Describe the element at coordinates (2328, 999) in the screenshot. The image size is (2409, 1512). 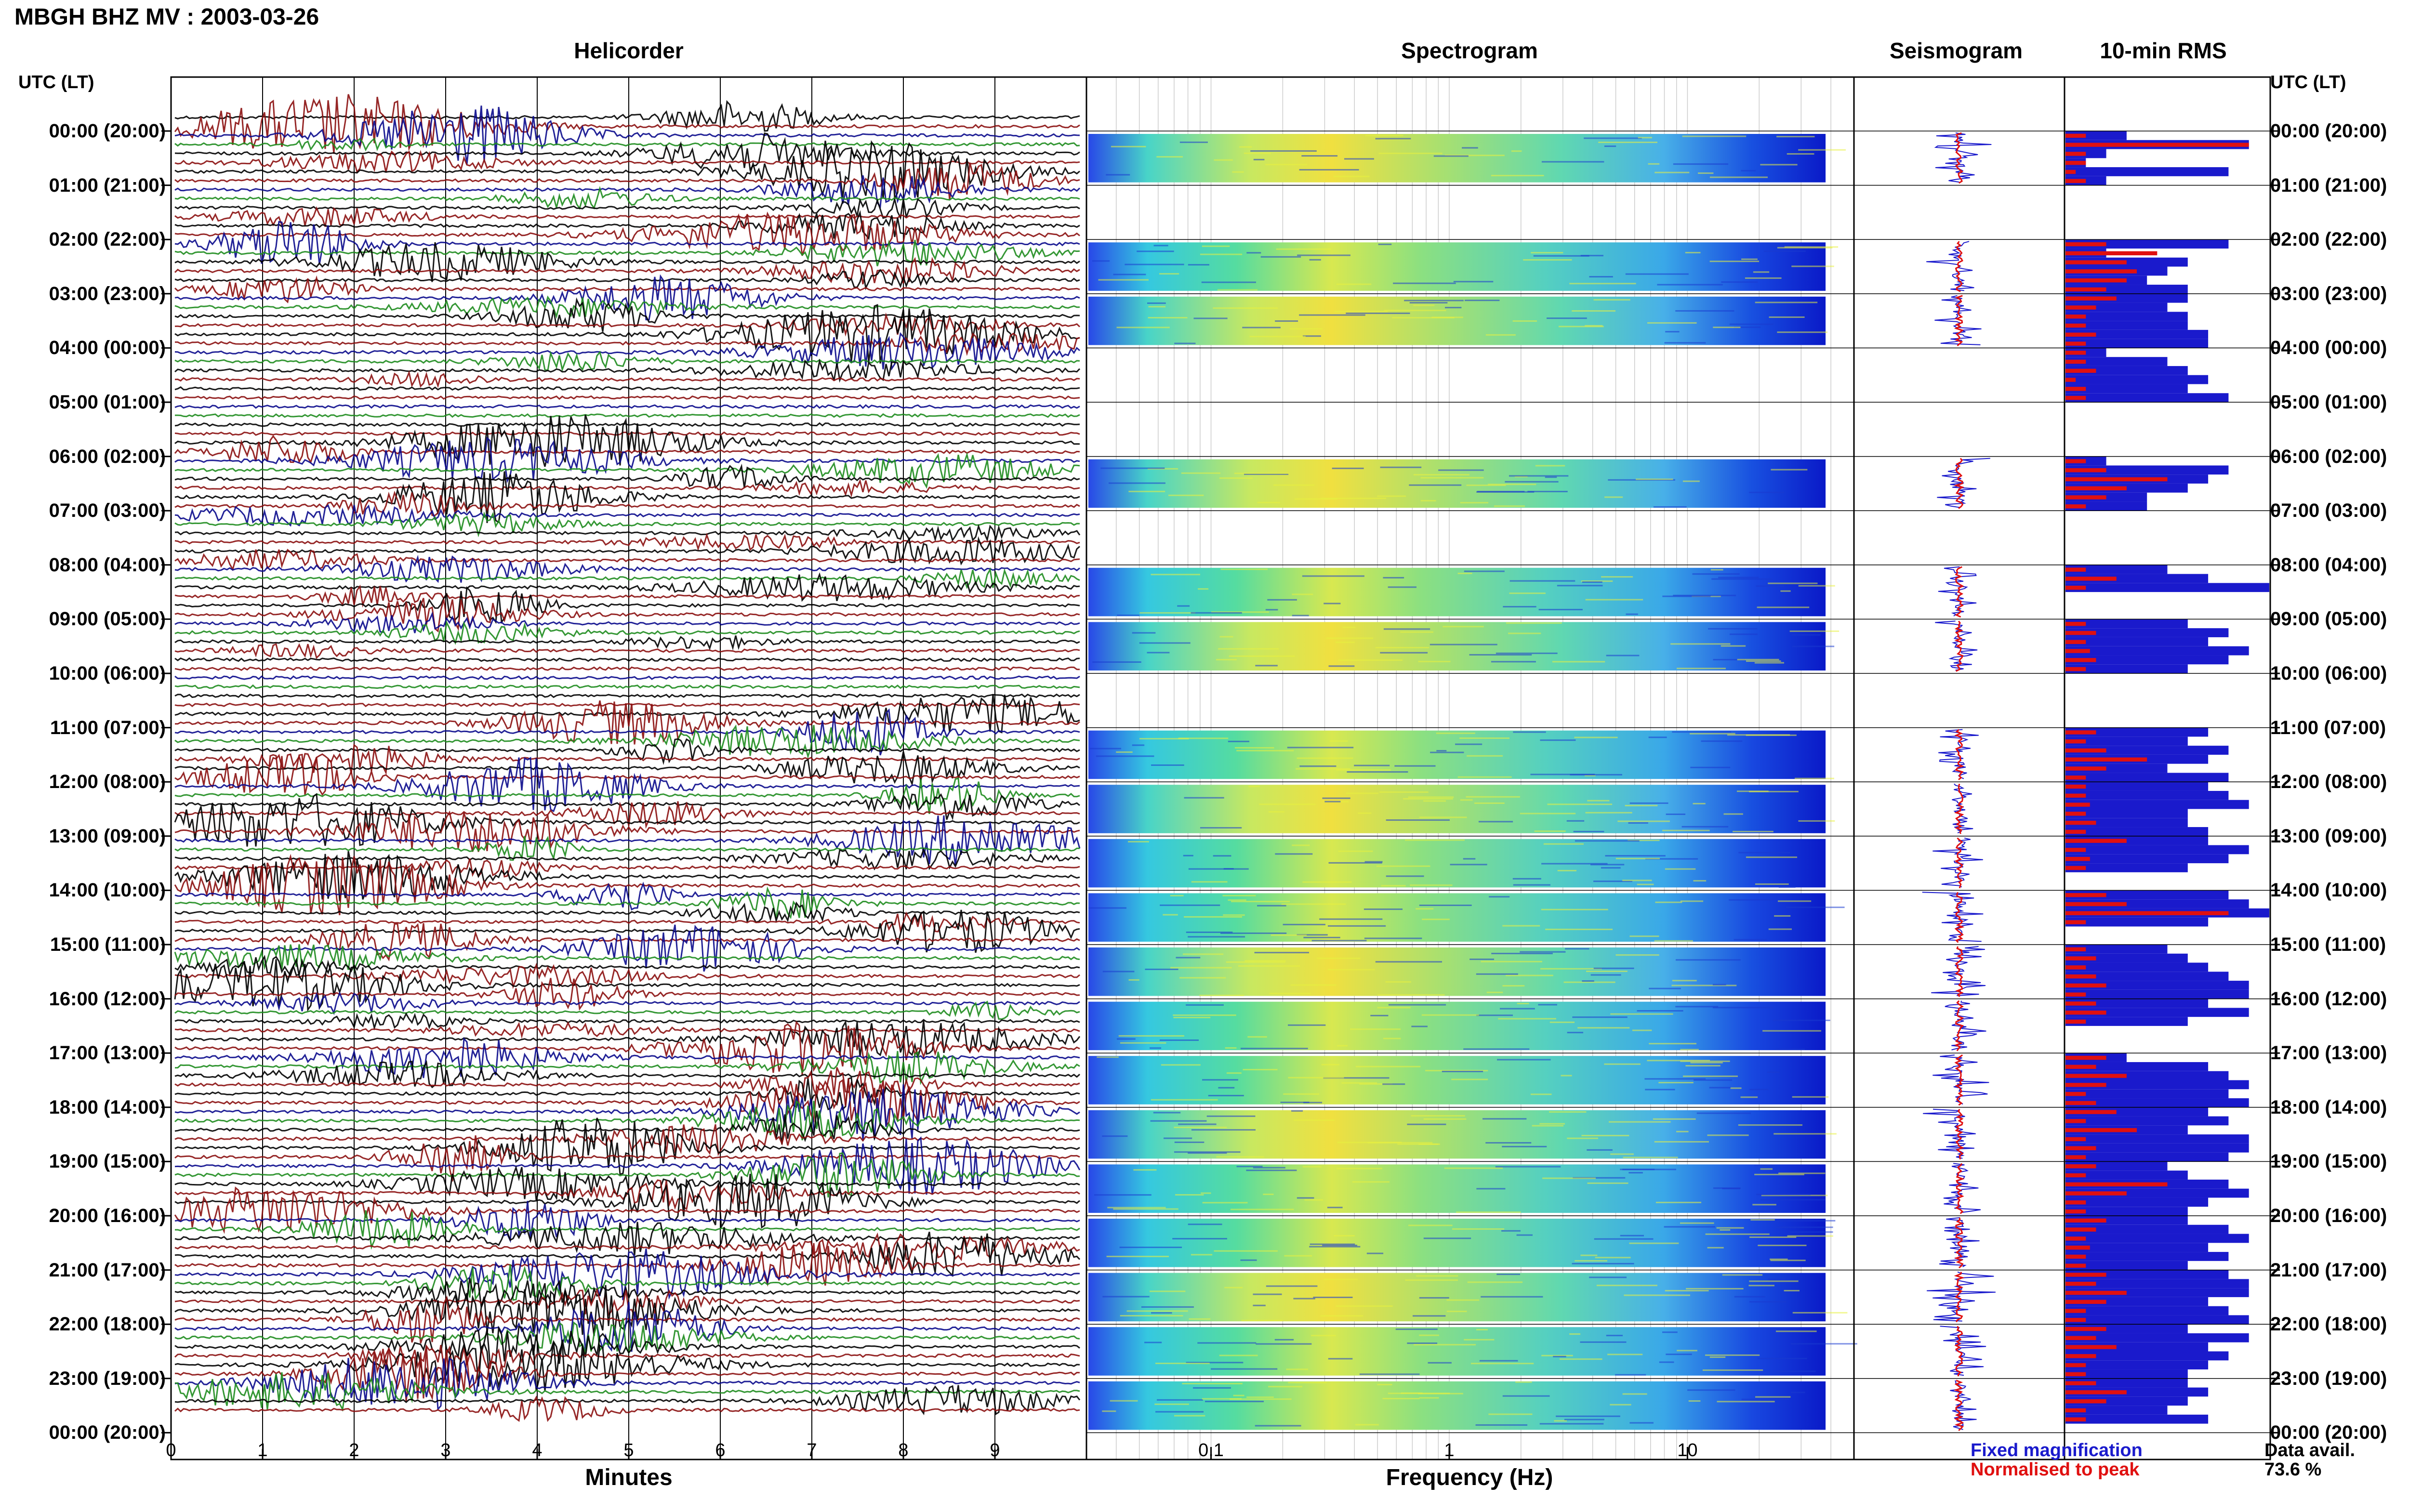
I see `time-label-right: 16:00 (12:00)` at that location.